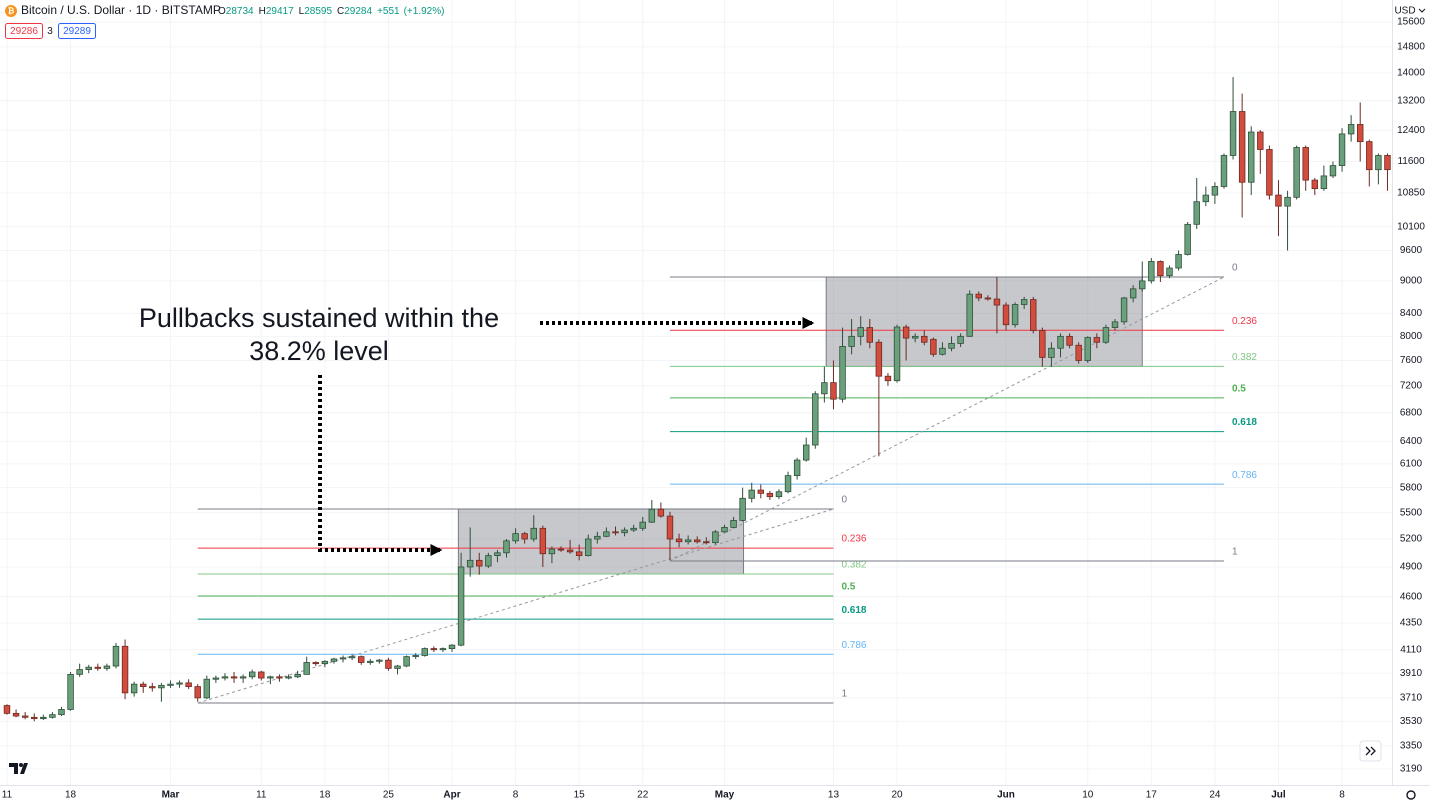 This screenshot has width=1430, height=805. What do you see at coordinates (844, 694) in the screenshot?
I see `fib-level-label: 1` at bounding box center [844, 694].